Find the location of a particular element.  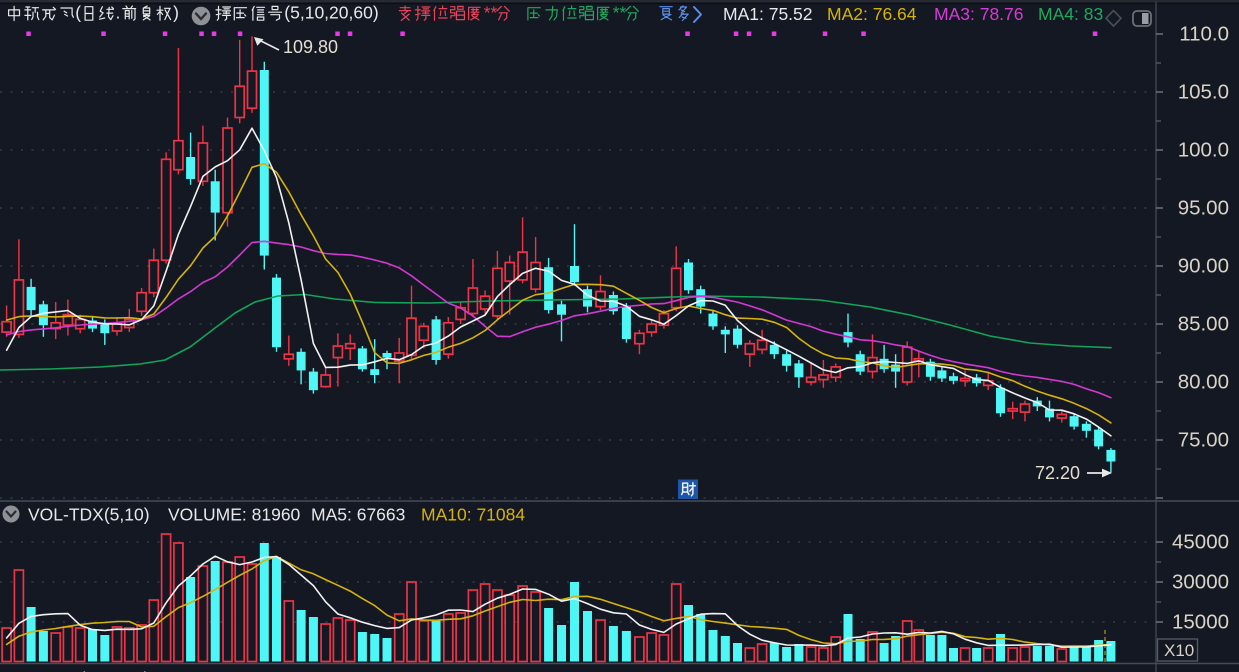

svg-text: MA2: 76.64 is located at coordinates (872, 14).